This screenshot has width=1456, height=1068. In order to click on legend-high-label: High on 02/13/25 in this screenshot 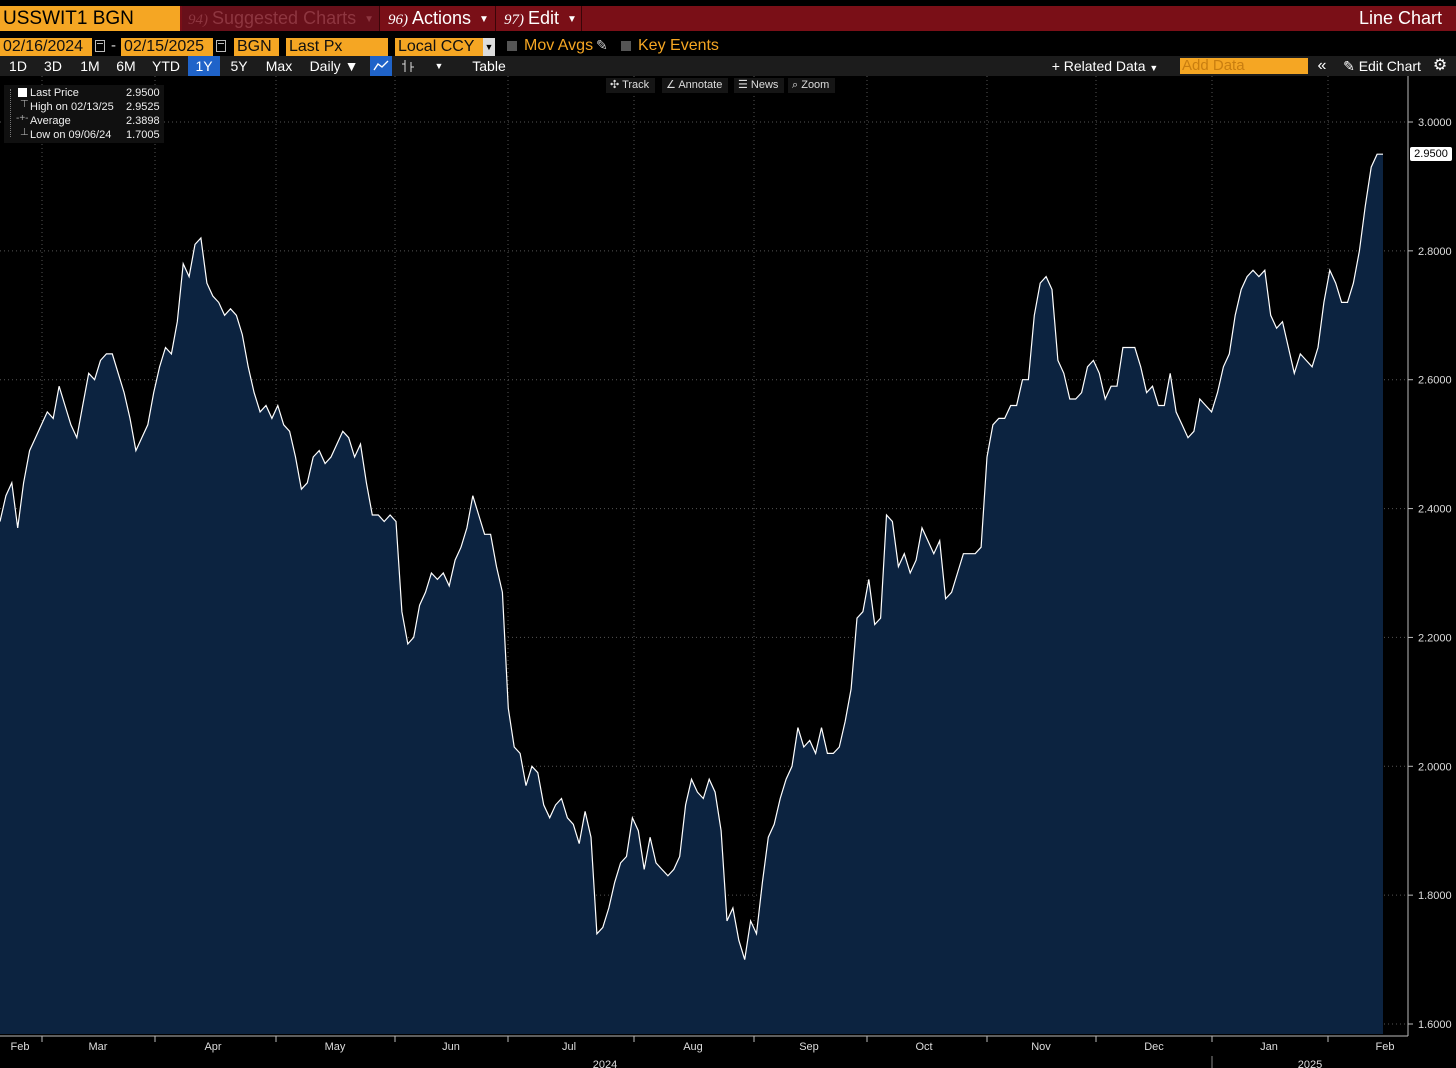, I will do `click(72, 107)`.